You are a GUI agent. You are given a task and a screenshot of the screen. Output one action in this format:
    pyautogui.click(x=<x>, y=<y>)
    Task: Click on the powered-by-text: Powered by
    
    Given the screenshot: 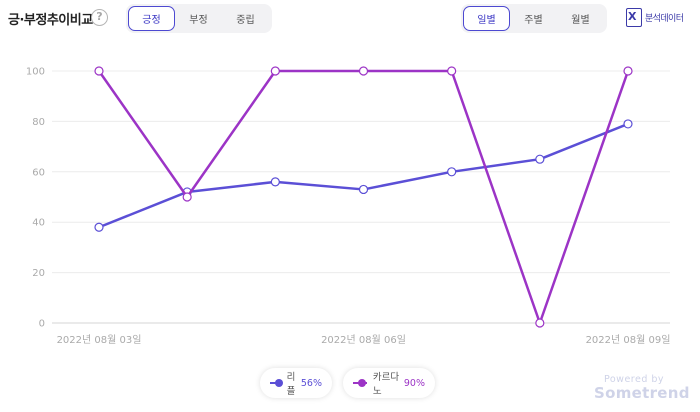 What is the action you would take?
    pyautogui.click(x=634, y=379)
    